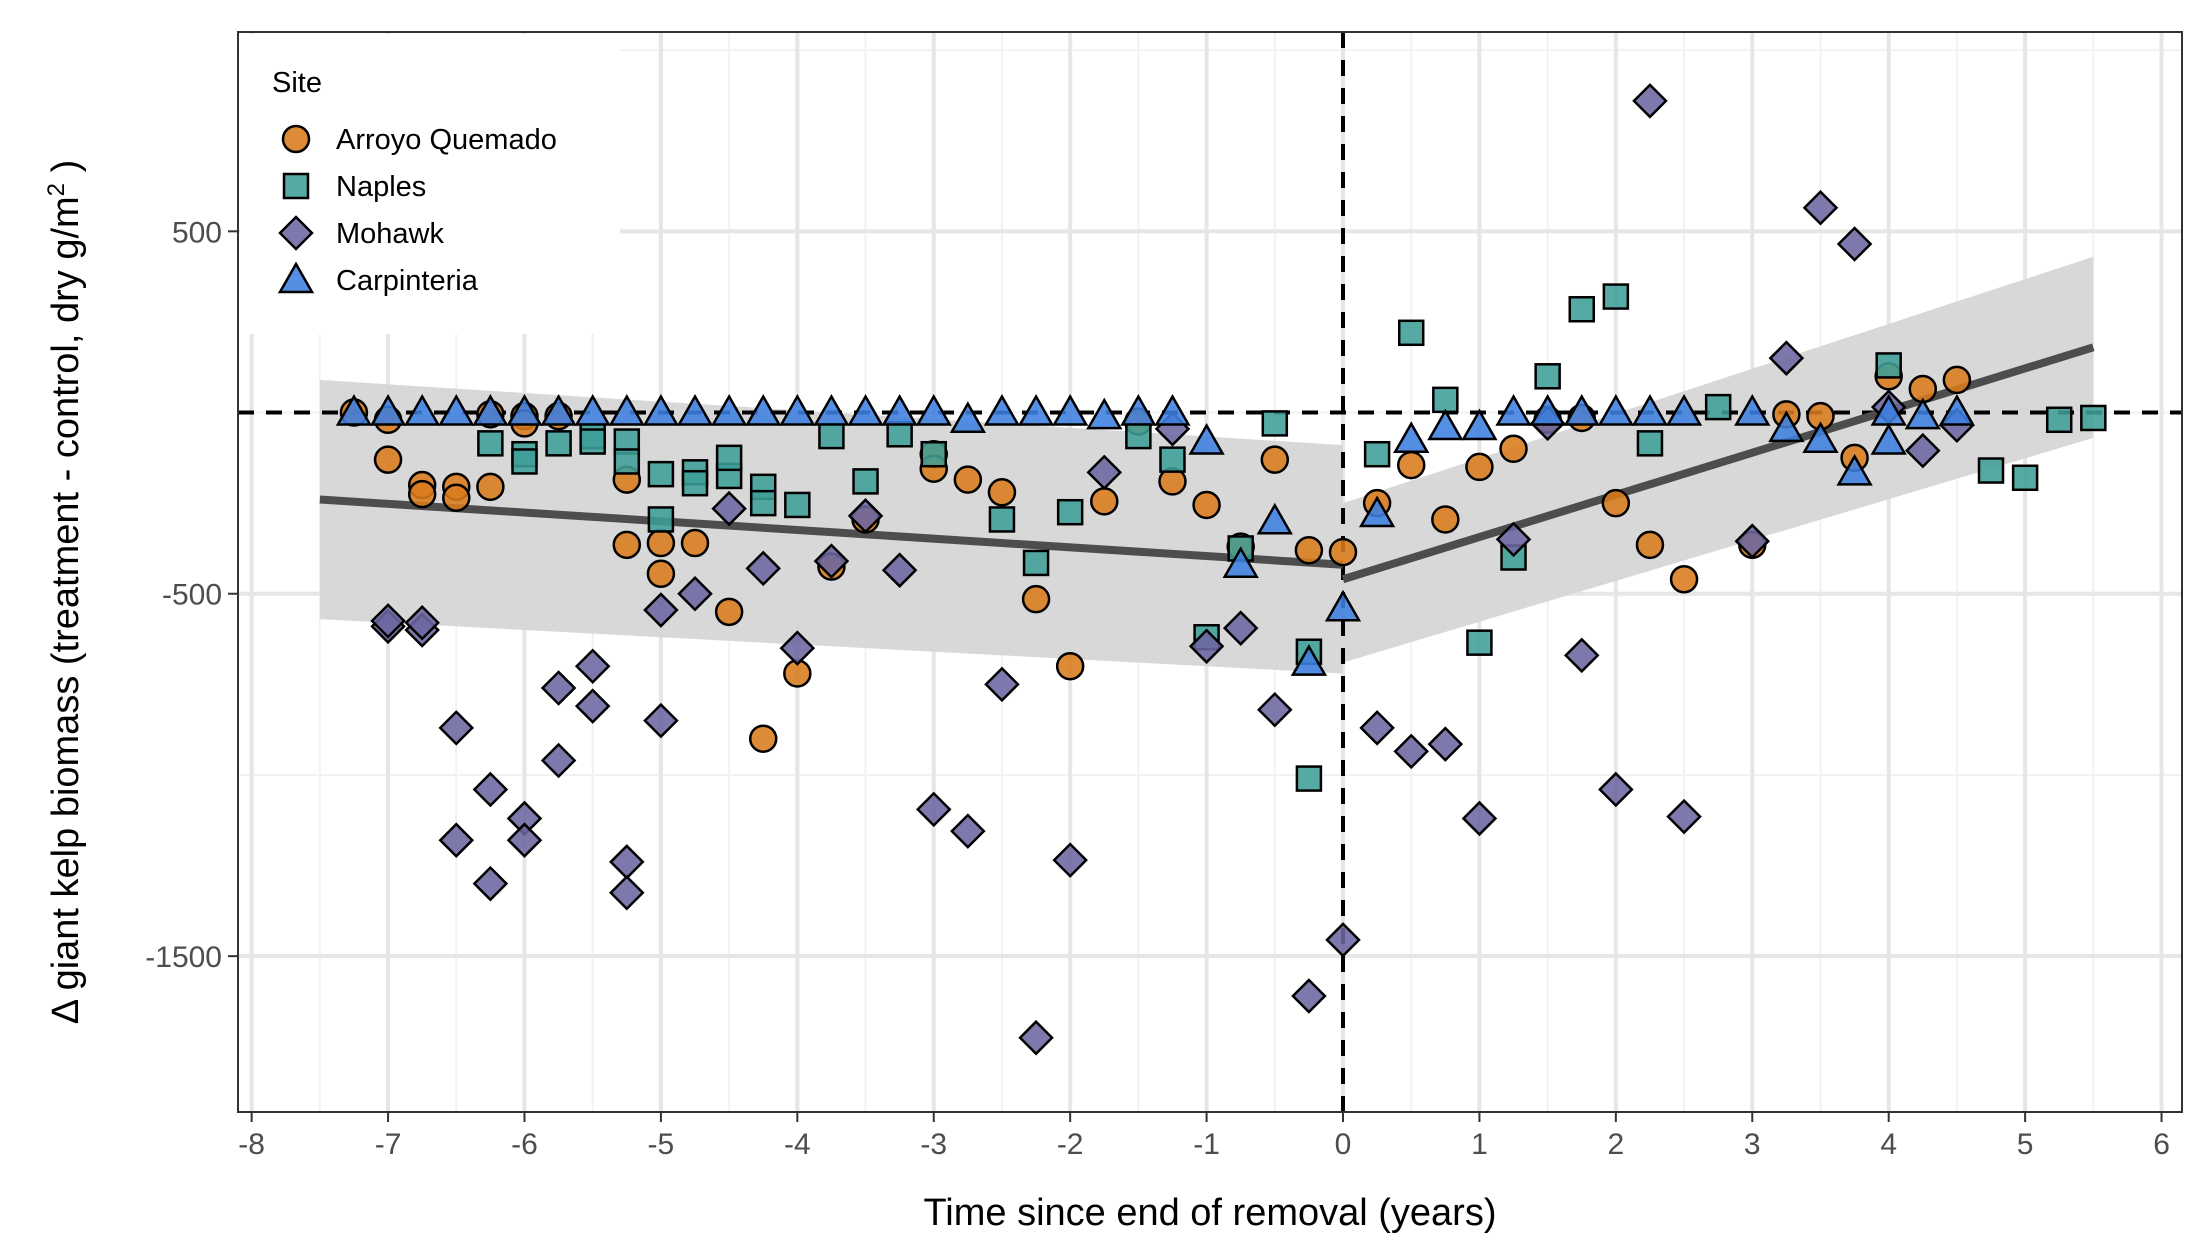  Describe the element at coordinates (297, 83) in the screenshot. I see `legend-title: Site` at that location.